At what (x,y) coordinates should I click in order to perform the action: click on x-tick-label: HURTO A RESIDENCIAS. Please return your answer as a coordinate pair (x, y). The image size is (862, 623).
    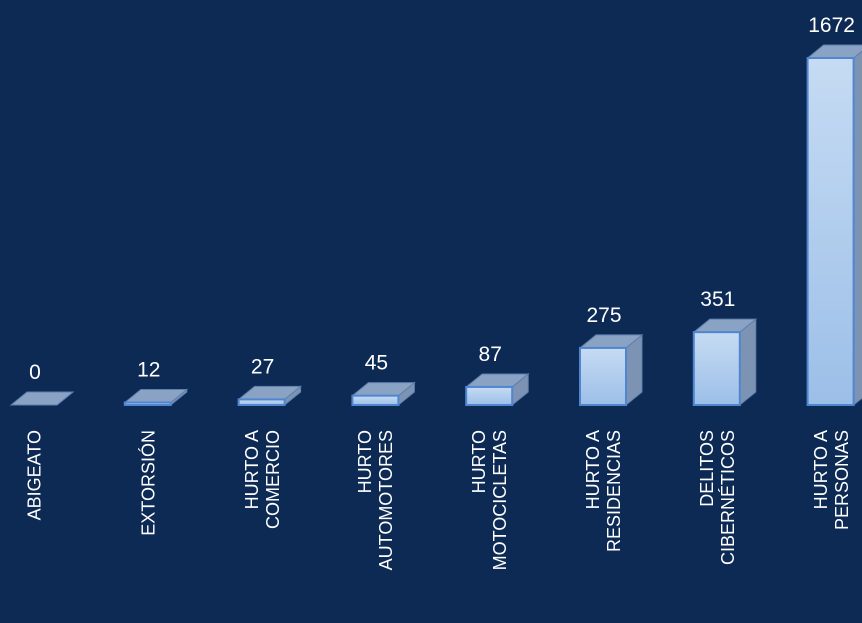
    Looking at the image, I should click on (603, 491).